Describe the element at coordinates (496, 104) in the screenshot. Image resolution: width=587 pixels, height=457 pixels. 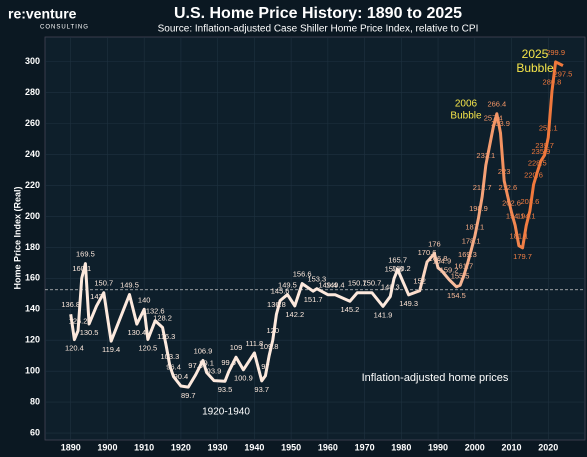
I see `data-label: 266.4` at that location.